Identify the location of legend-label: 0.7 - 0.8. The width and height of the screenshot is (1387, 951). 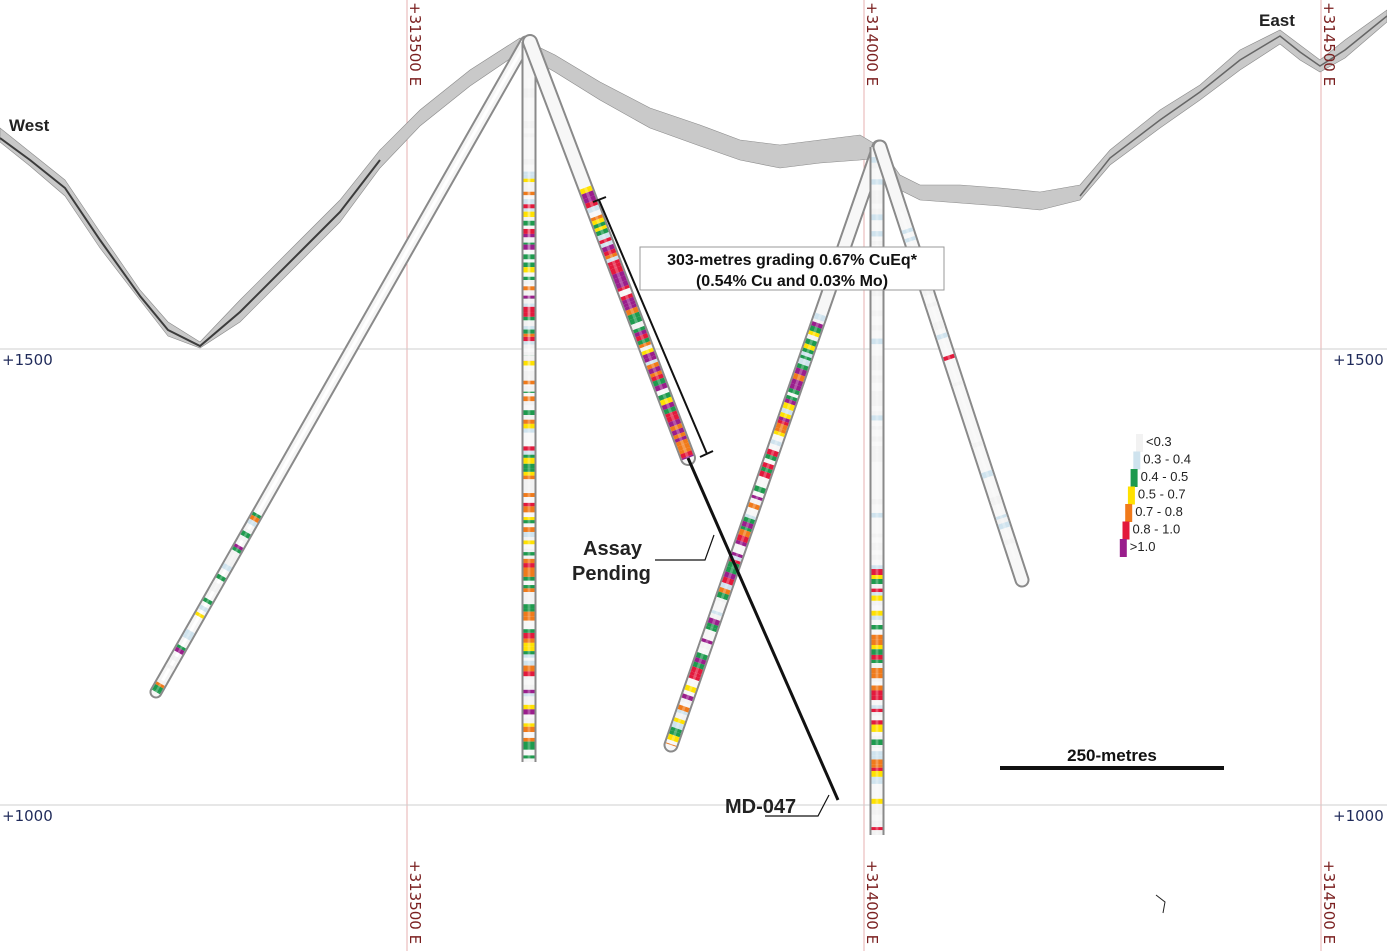
(1159, 511).